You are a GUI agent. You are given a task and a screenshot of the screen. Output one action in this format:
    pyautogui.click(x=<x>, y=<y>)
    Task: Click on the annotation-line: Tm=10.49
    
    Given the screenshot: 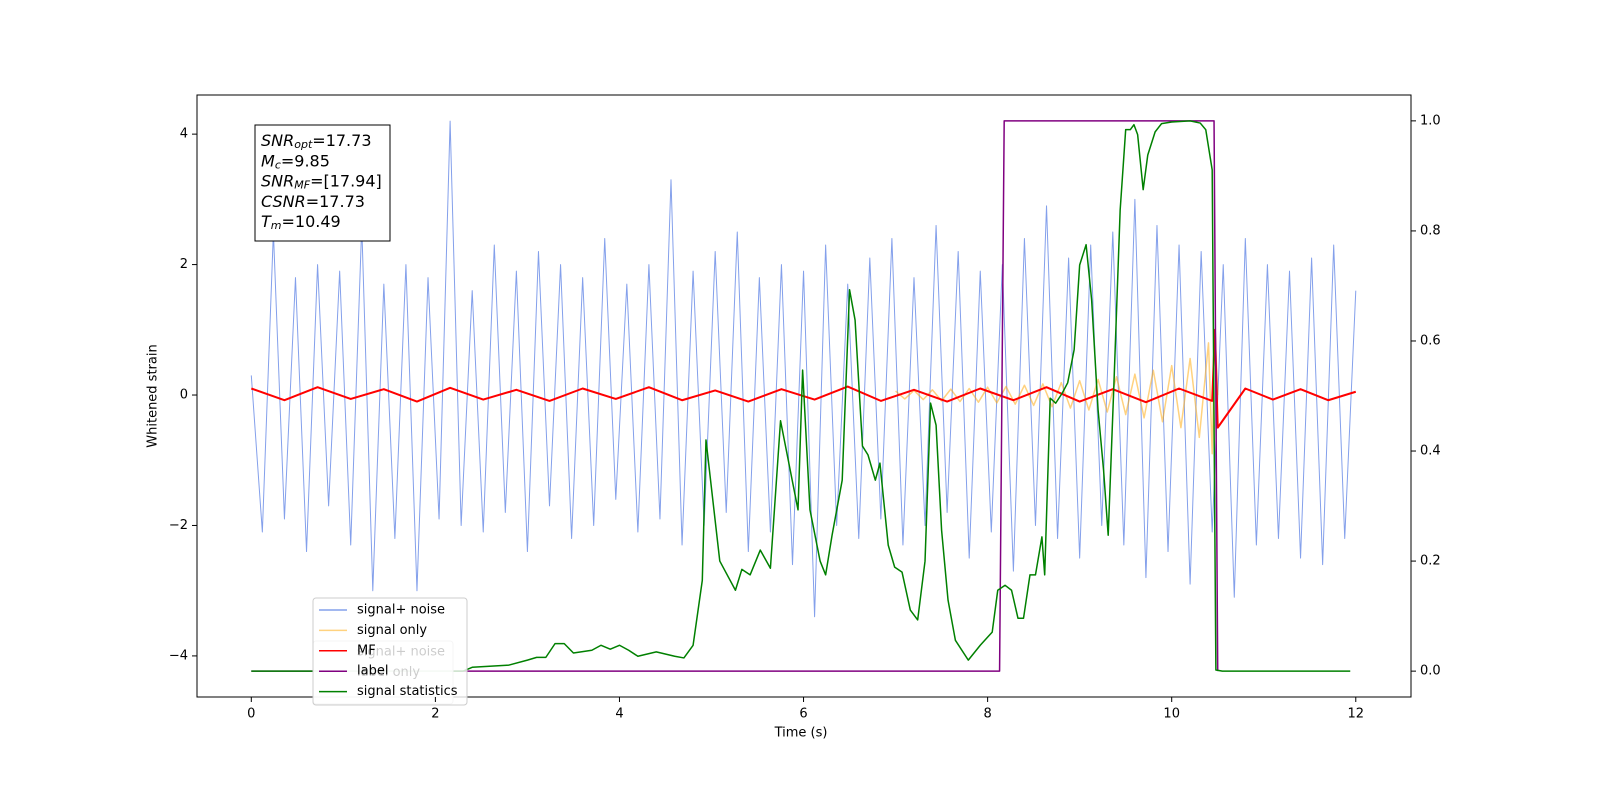 What is the action you would take?
    pyautogui.click(x=301, y=222)
    